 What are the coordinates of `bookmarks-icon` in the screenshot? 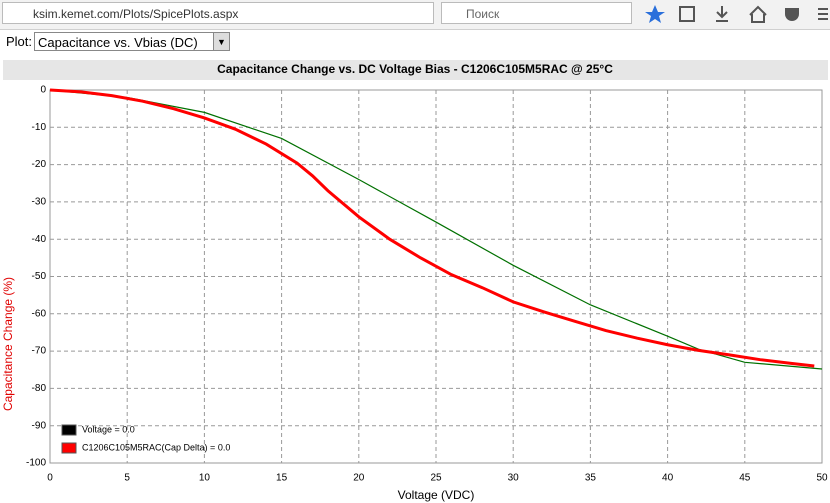 It's located at (687, 14).